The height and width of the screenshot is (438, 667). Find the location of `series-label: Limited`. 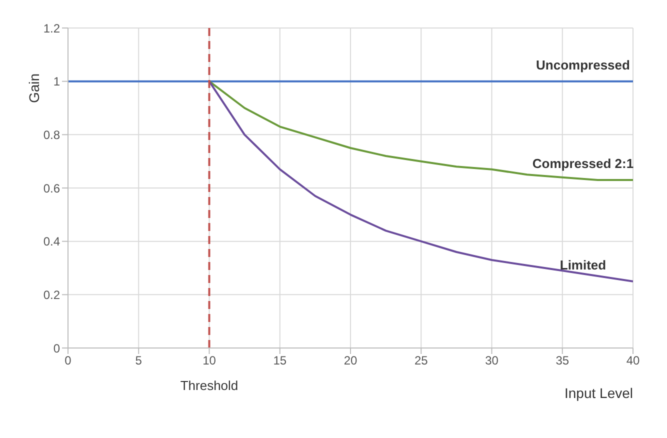

series-label: Limited is located at coordinates (583, 264).